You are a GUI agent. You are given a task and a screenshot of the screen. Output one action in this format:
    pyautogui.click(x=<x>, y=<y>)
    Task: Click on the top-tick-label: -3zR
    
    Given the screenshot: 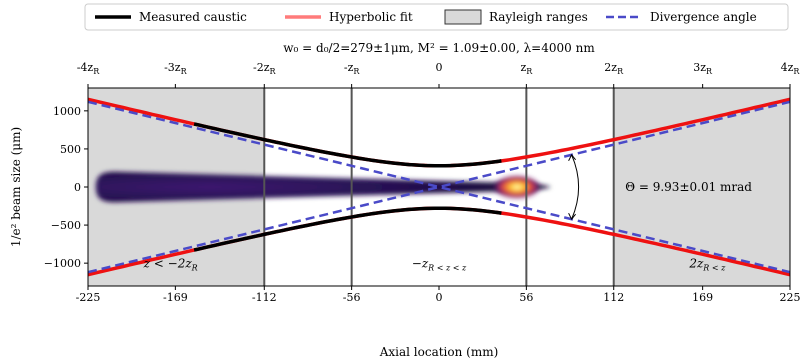 What is the action you would take?
    pyautogui.click(x=176, y=68)
    